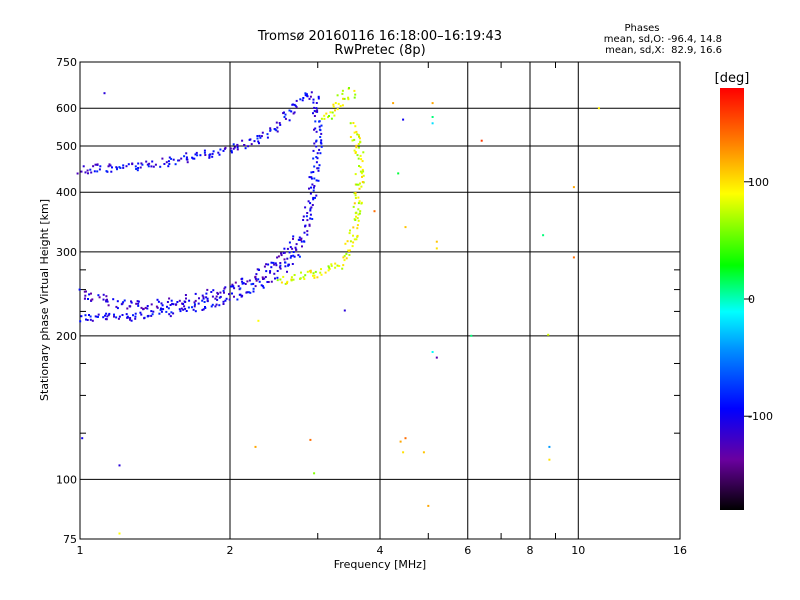 This screenshot has width=800, height=600. I want to click on colorbar-ticks: 100 0 -100, so click(758, 299).